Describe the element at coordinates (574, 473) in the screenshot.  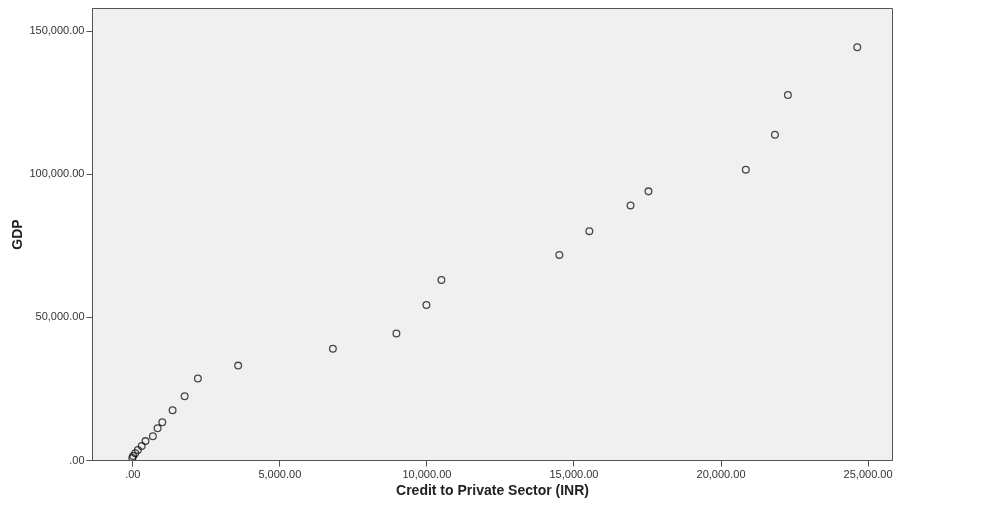
I see `x-tick-label: 15,000.00` at that location.